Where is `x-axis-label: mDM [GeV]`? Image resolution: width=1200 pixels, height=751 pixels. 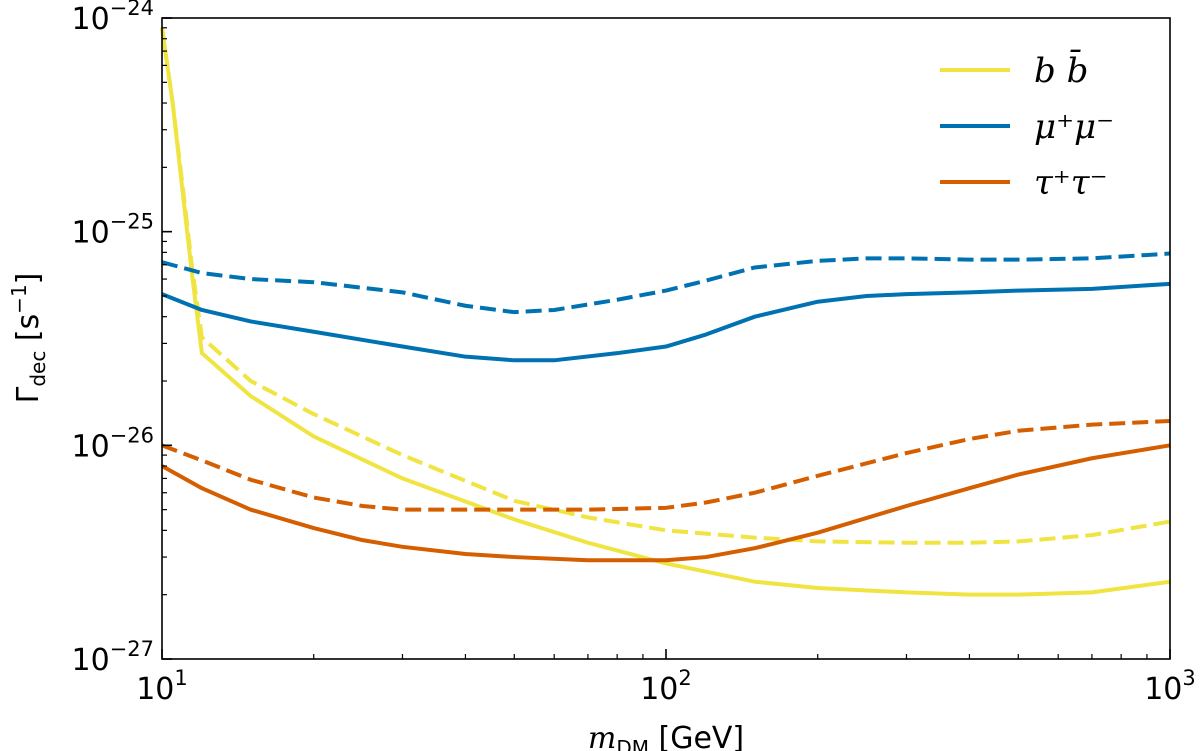 x-axis-label: mDM [GeV] is located at coordinates (666, 736).